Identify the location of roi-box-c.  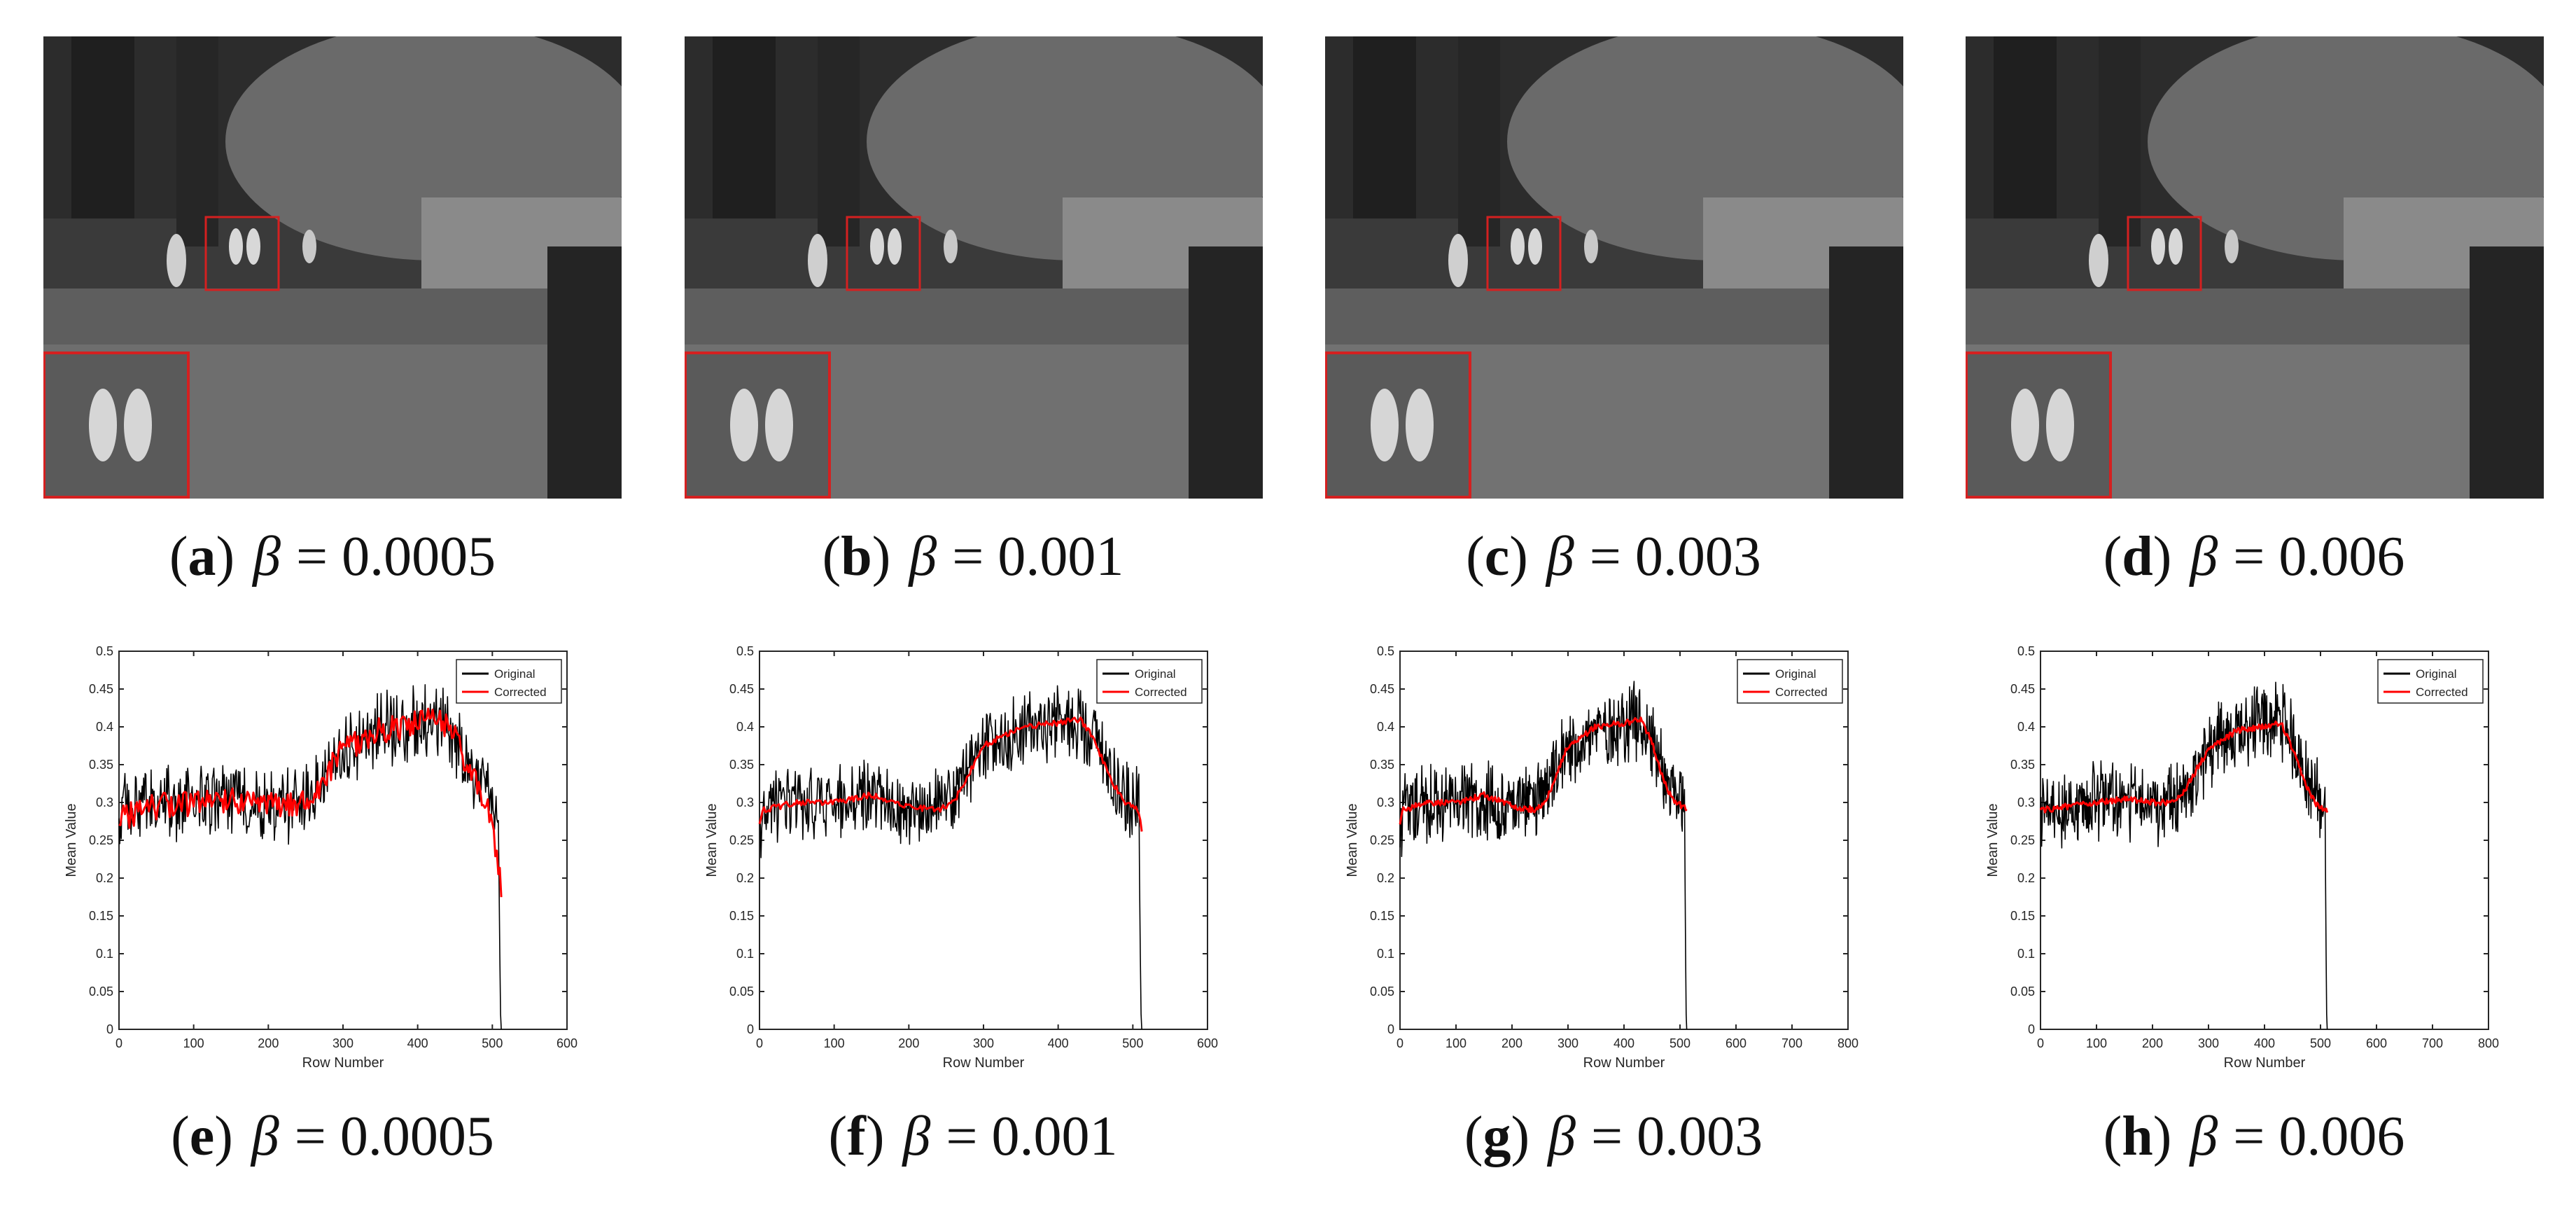
(1524, 254).